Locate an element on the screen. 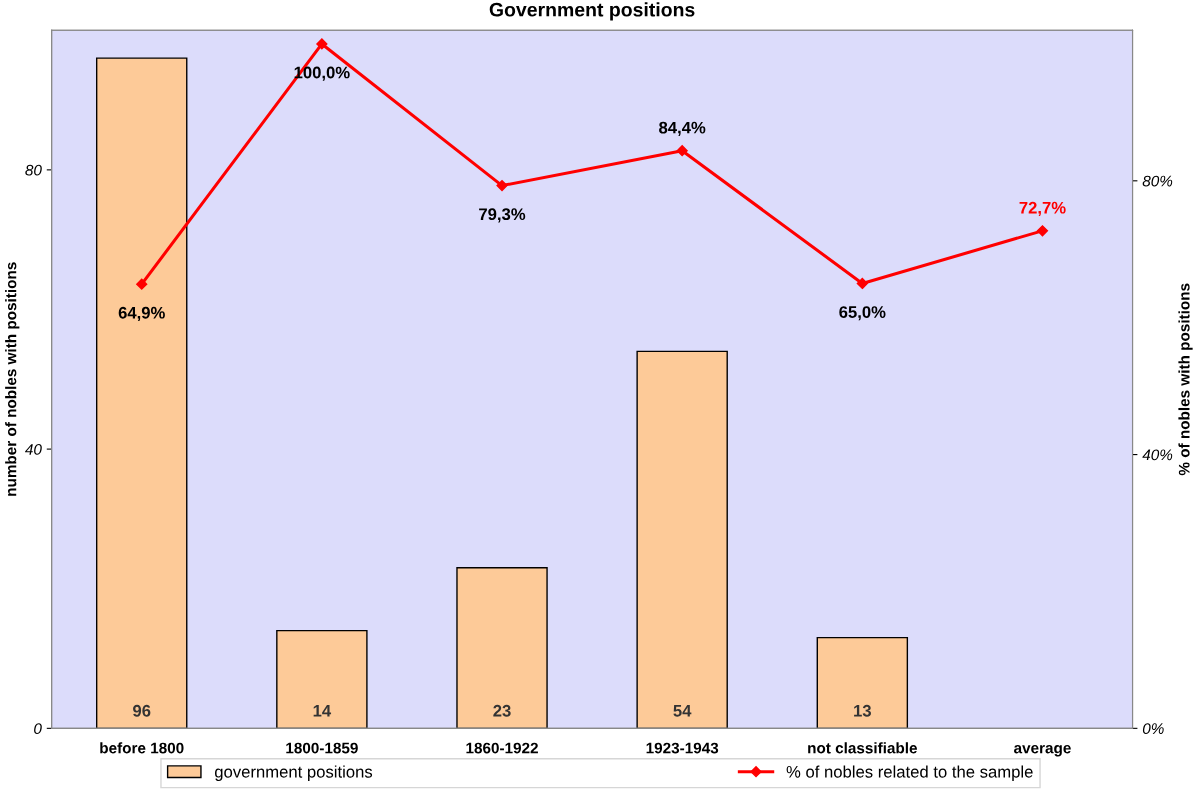 The width and height of the screenshot is (1201, 796). x-tick-label: 1800-1859 is located at coordinates (322, 748).